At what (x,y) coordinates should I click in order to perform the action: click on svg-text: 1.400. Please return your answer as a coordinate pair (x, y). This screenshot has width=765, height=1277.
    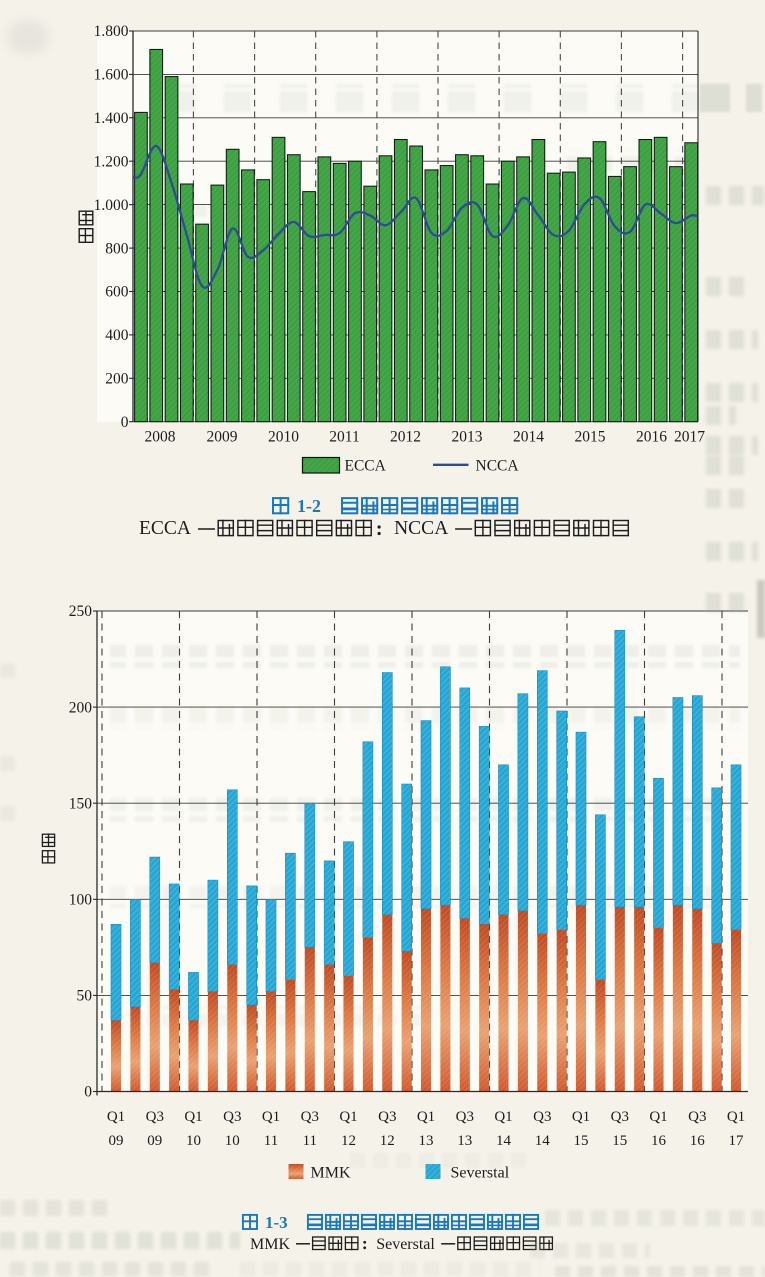
    Looking at the image, I should click on (111, 118).